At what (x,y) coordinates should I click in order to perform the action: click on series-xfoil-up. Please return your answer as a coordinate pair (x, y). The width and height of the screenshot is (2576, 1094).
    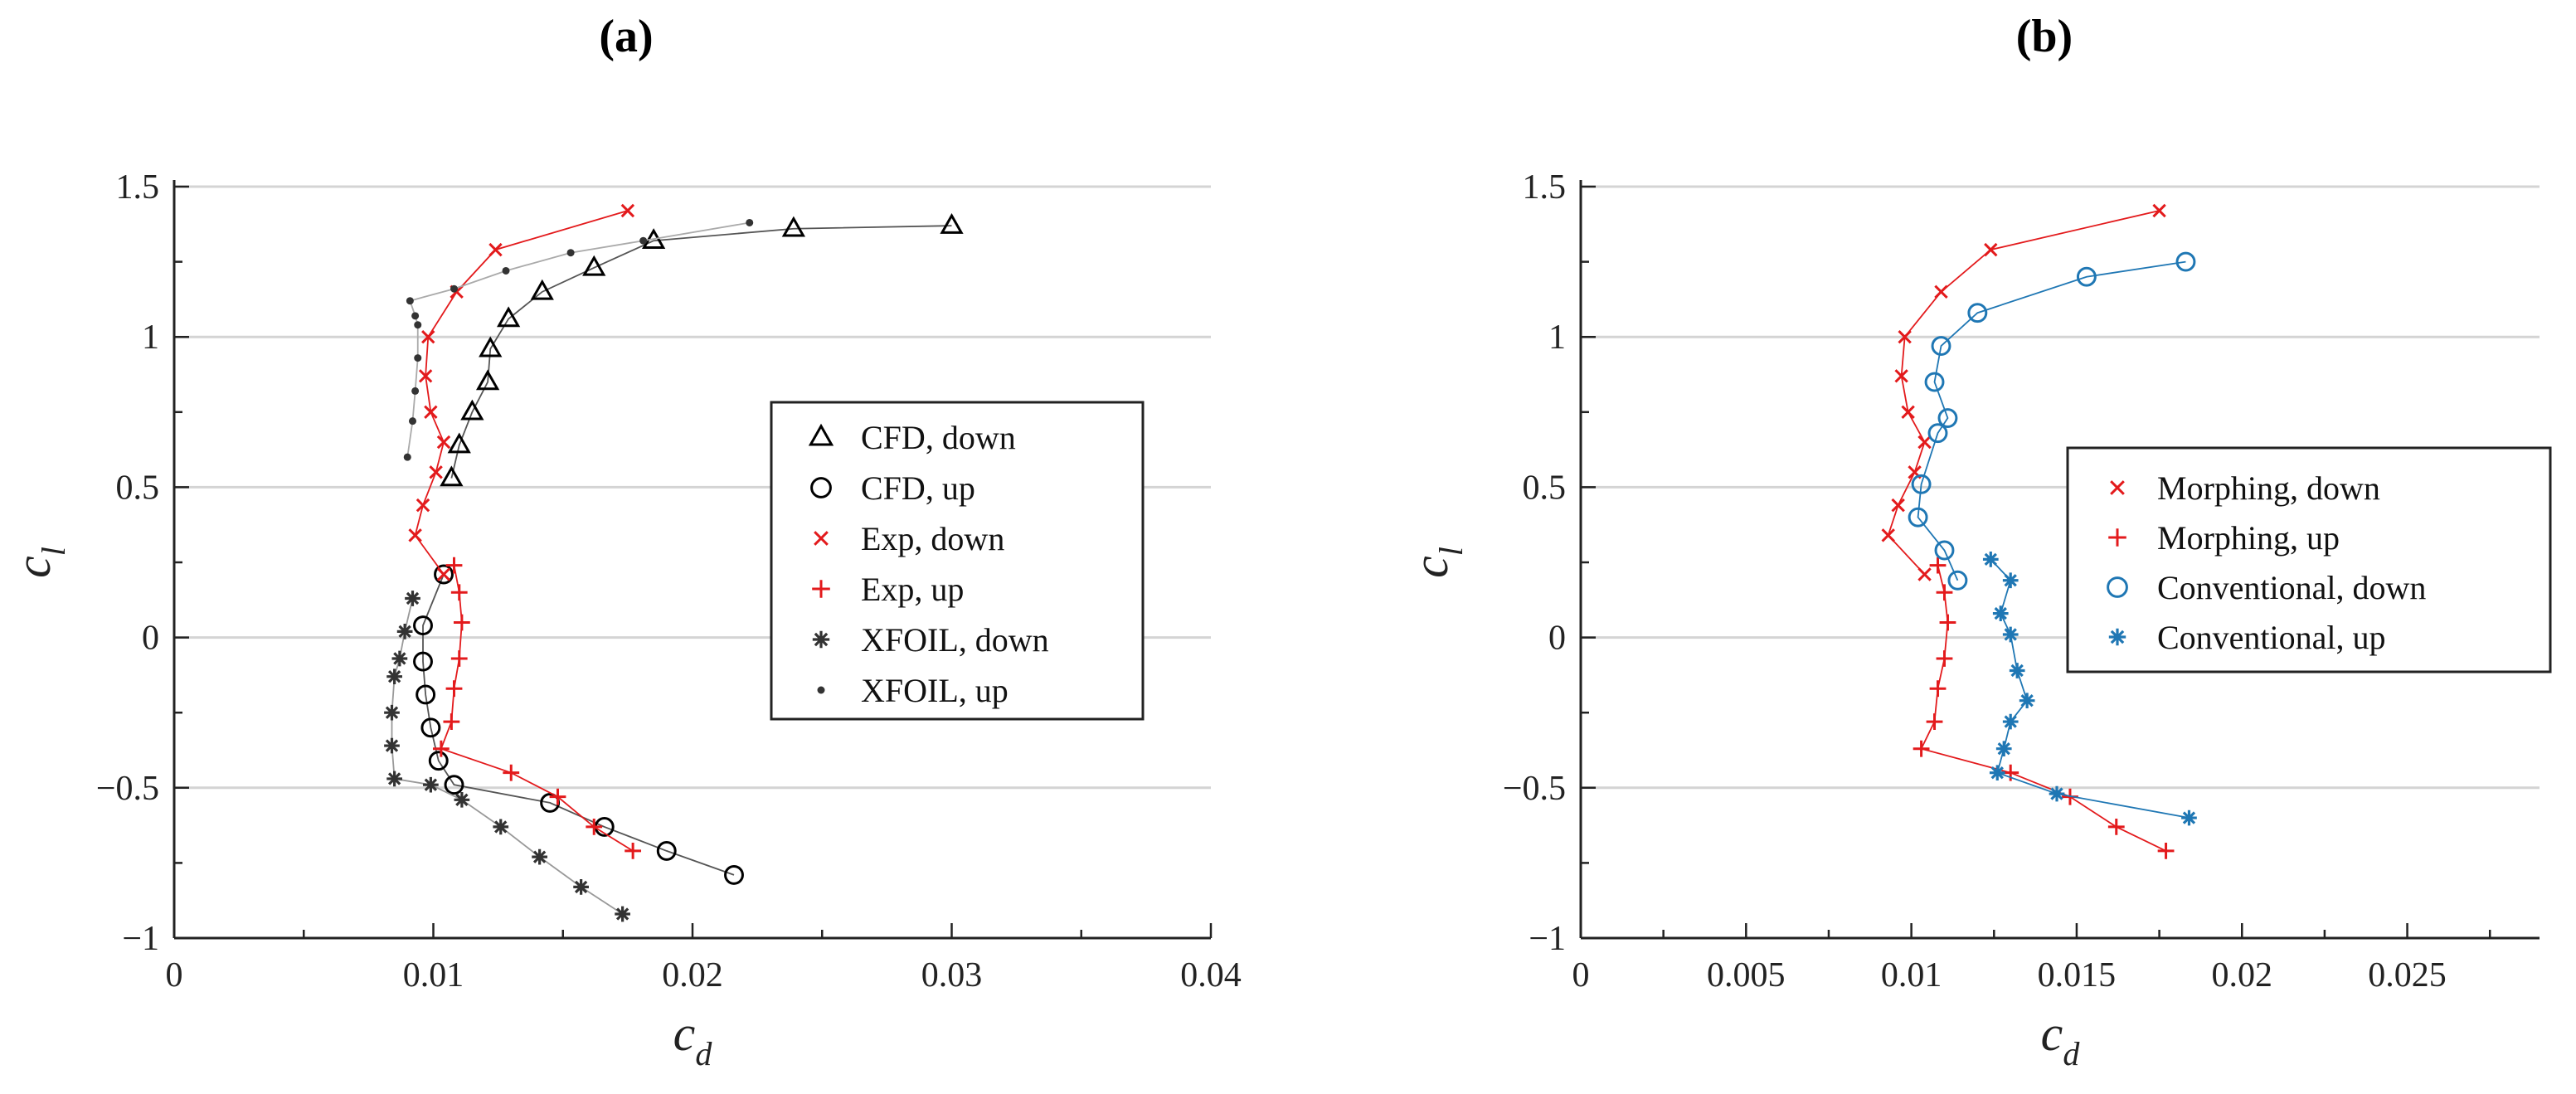
    Looking at the image, I should click on (578, 339).